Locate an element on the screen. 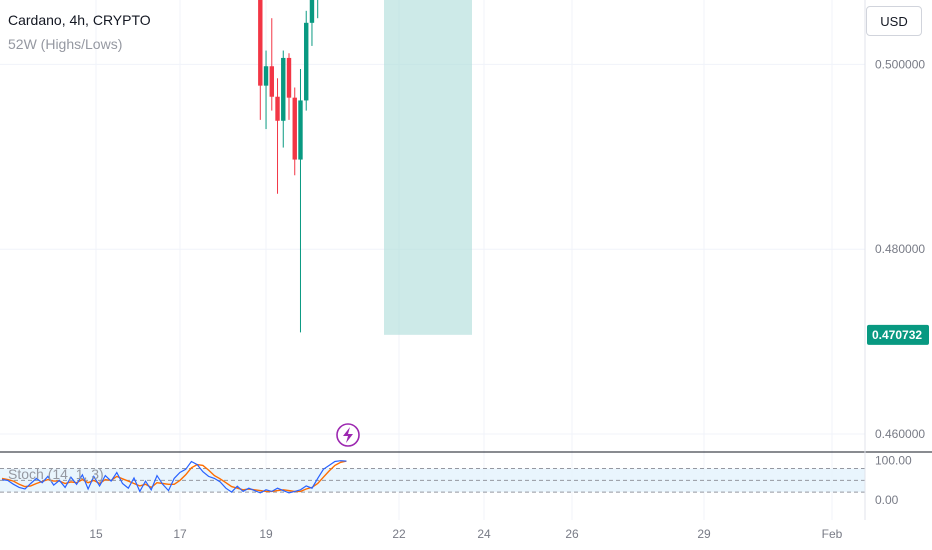  time-tick-label: 26 is located at coordinates (572, 534).